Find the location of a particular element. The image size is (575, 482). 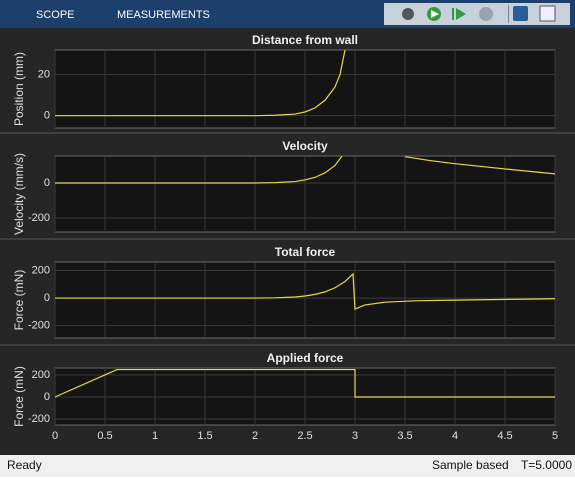

x-tick-label: 4 is located at coordinates (455, 436).